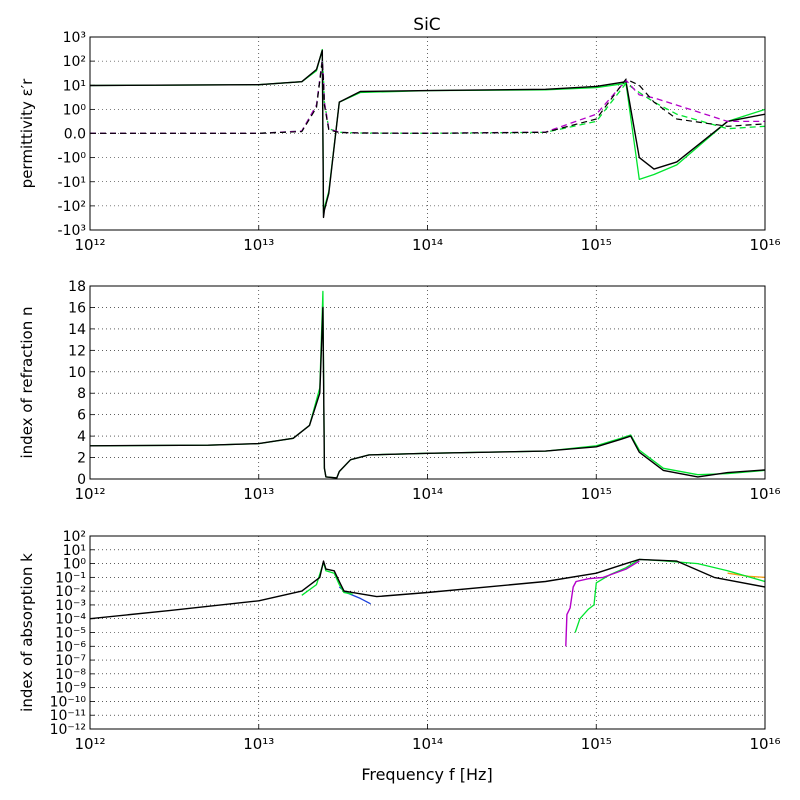 This screenshot has height=800, width=800. I want to click on y-tick-label: 10⁻⁹, so click(70, 689).